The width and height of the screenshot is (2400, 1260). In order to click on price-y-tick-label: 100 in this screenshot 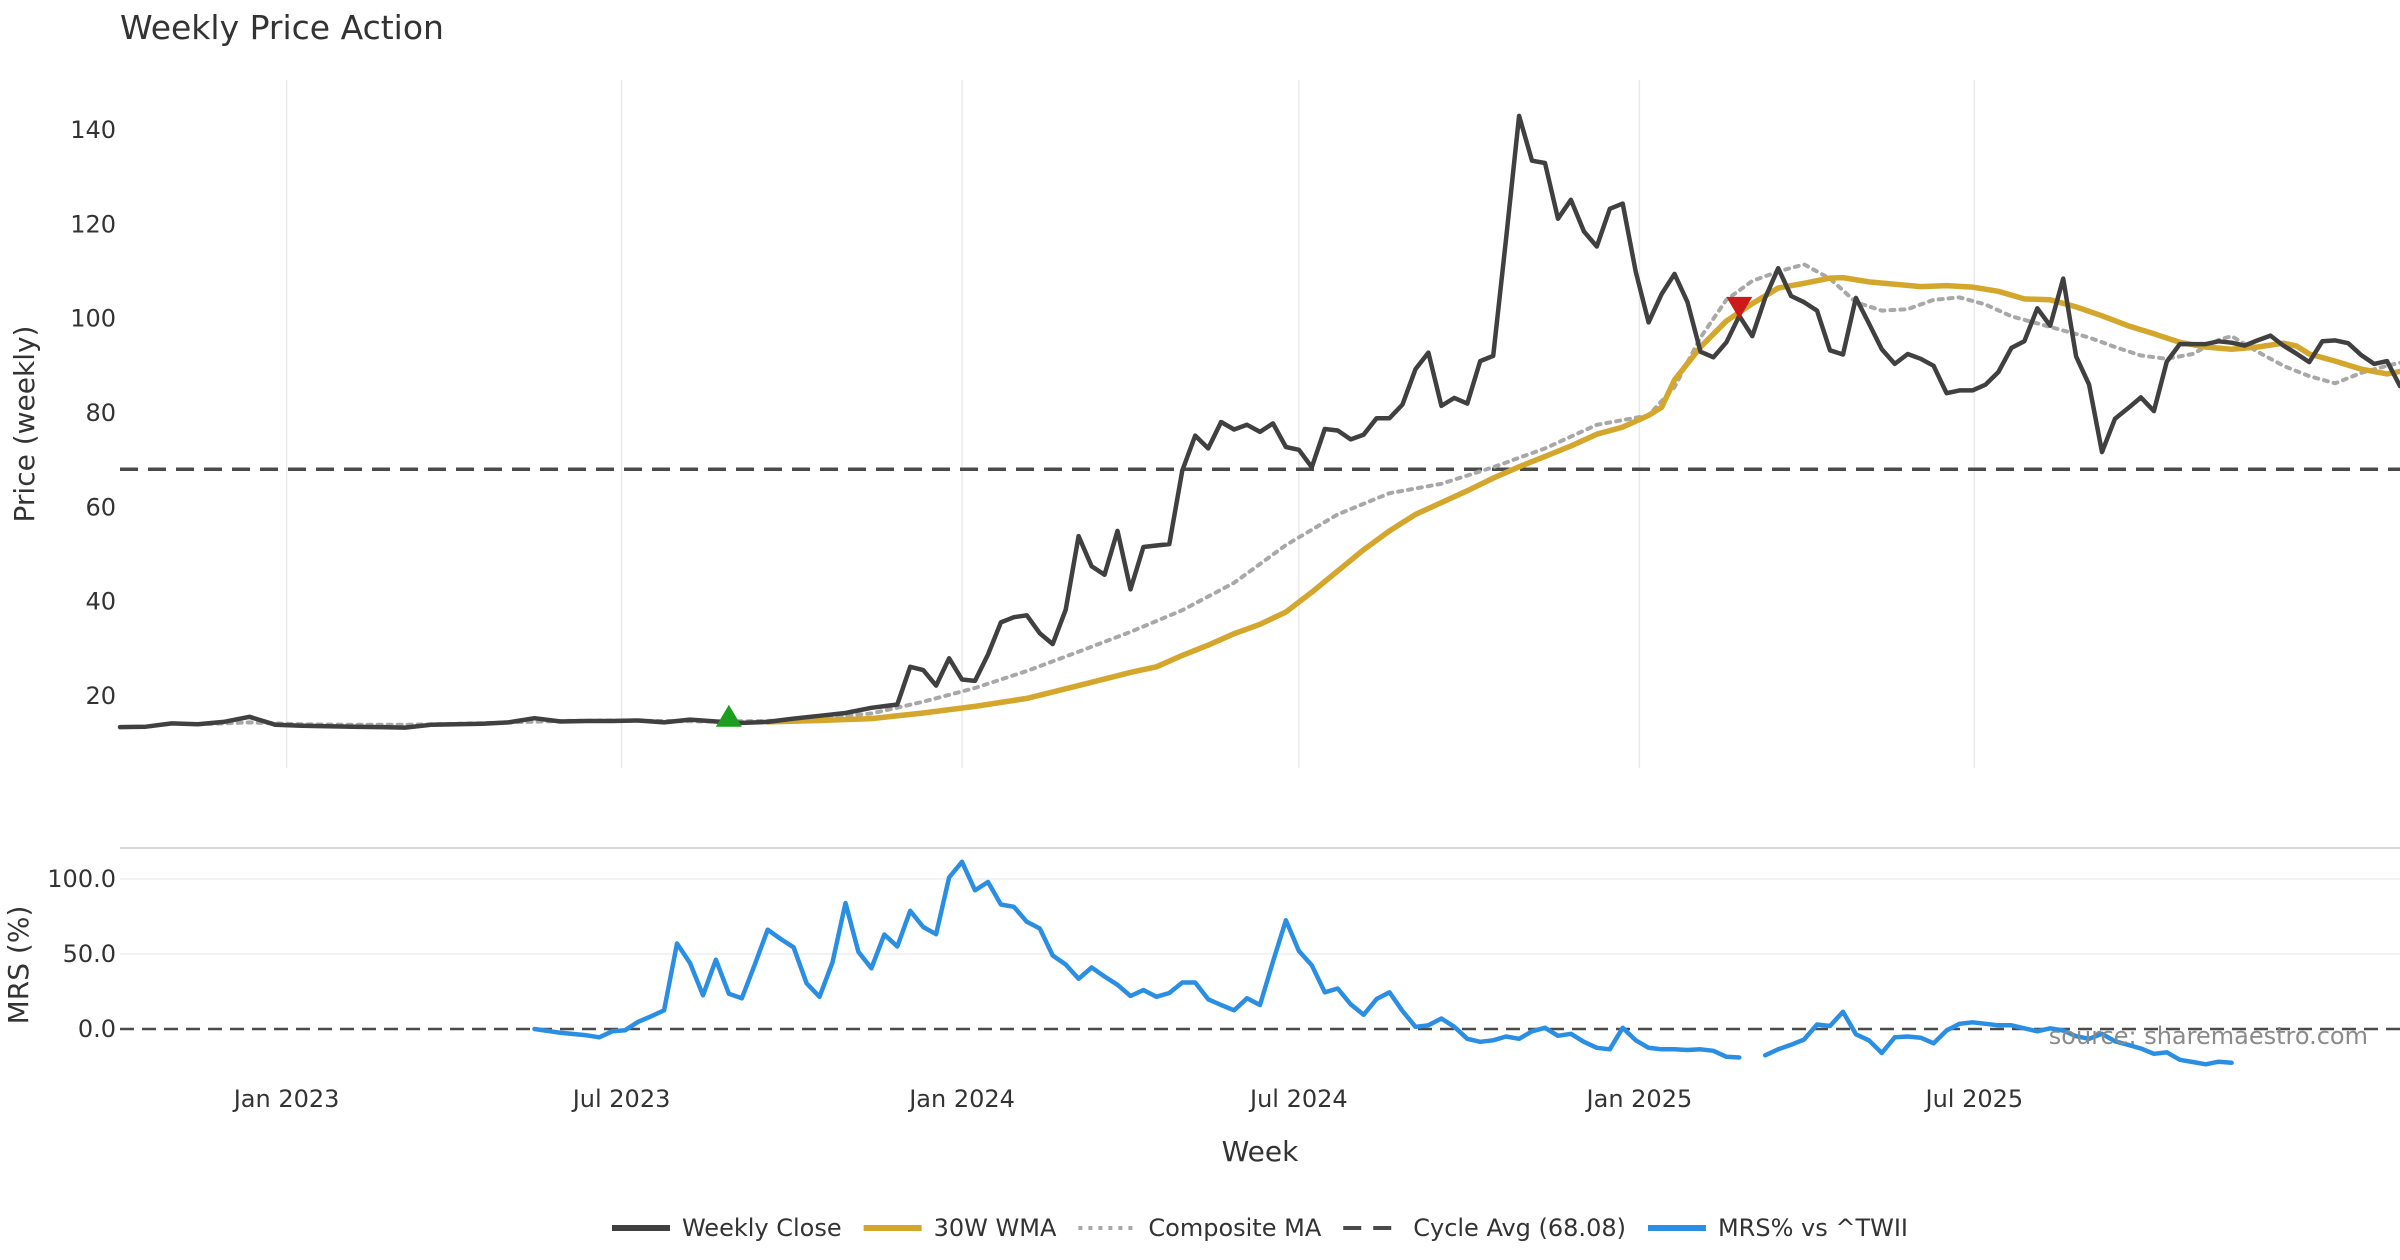, I will do `click(93, 319)`.